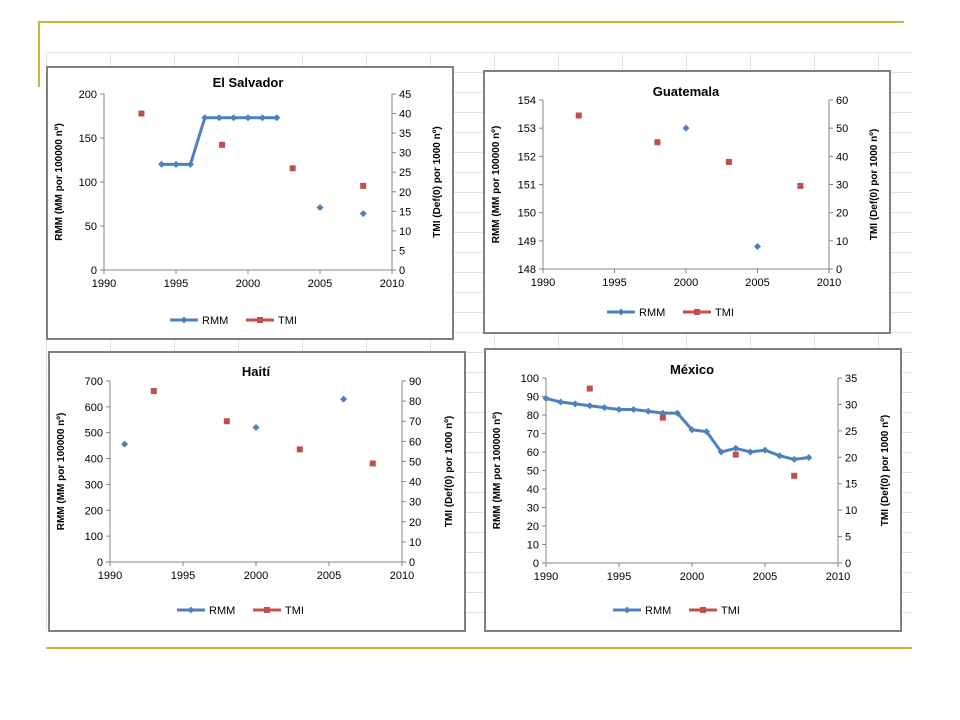 Image resolution: width=960 pixels, height=720 pixels. What do you see at coordinates (219, 141) in the screenshot?
I see `rmm-series-line` at bounding box center [219, 141].